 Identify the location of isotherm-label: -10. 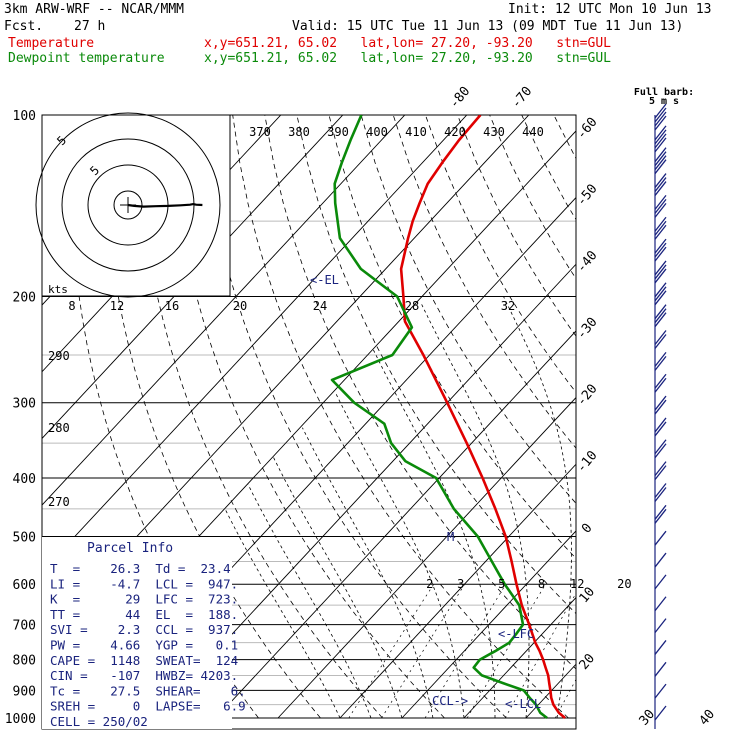
(587, 462).